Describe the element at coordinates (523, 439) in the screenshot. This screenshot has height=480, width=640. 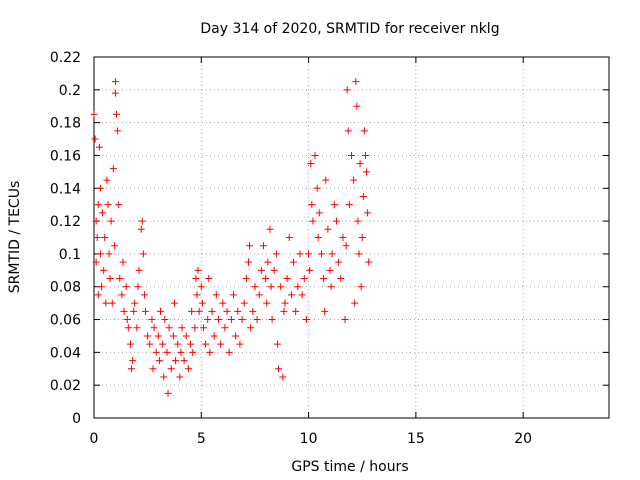
I see `x-tick-label: 20` at that location.